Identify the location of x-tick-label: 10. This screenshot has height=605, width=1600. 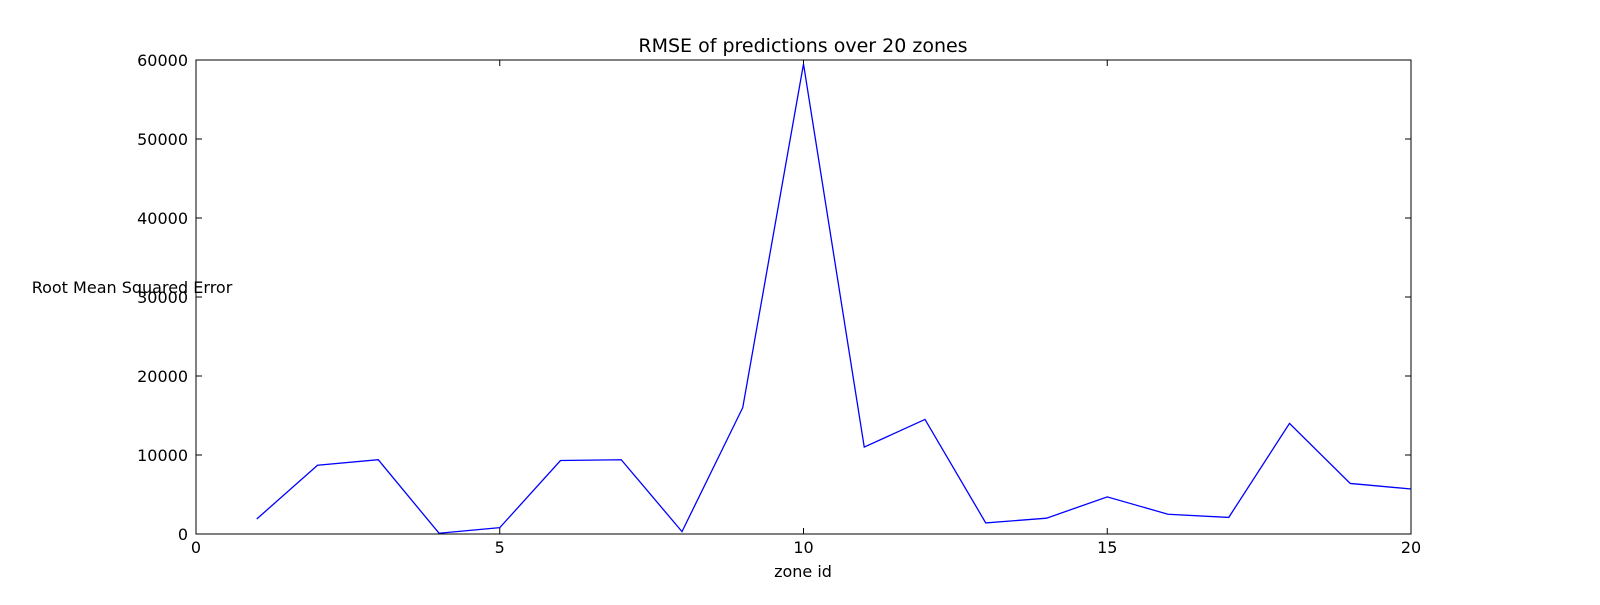
(803, 547).